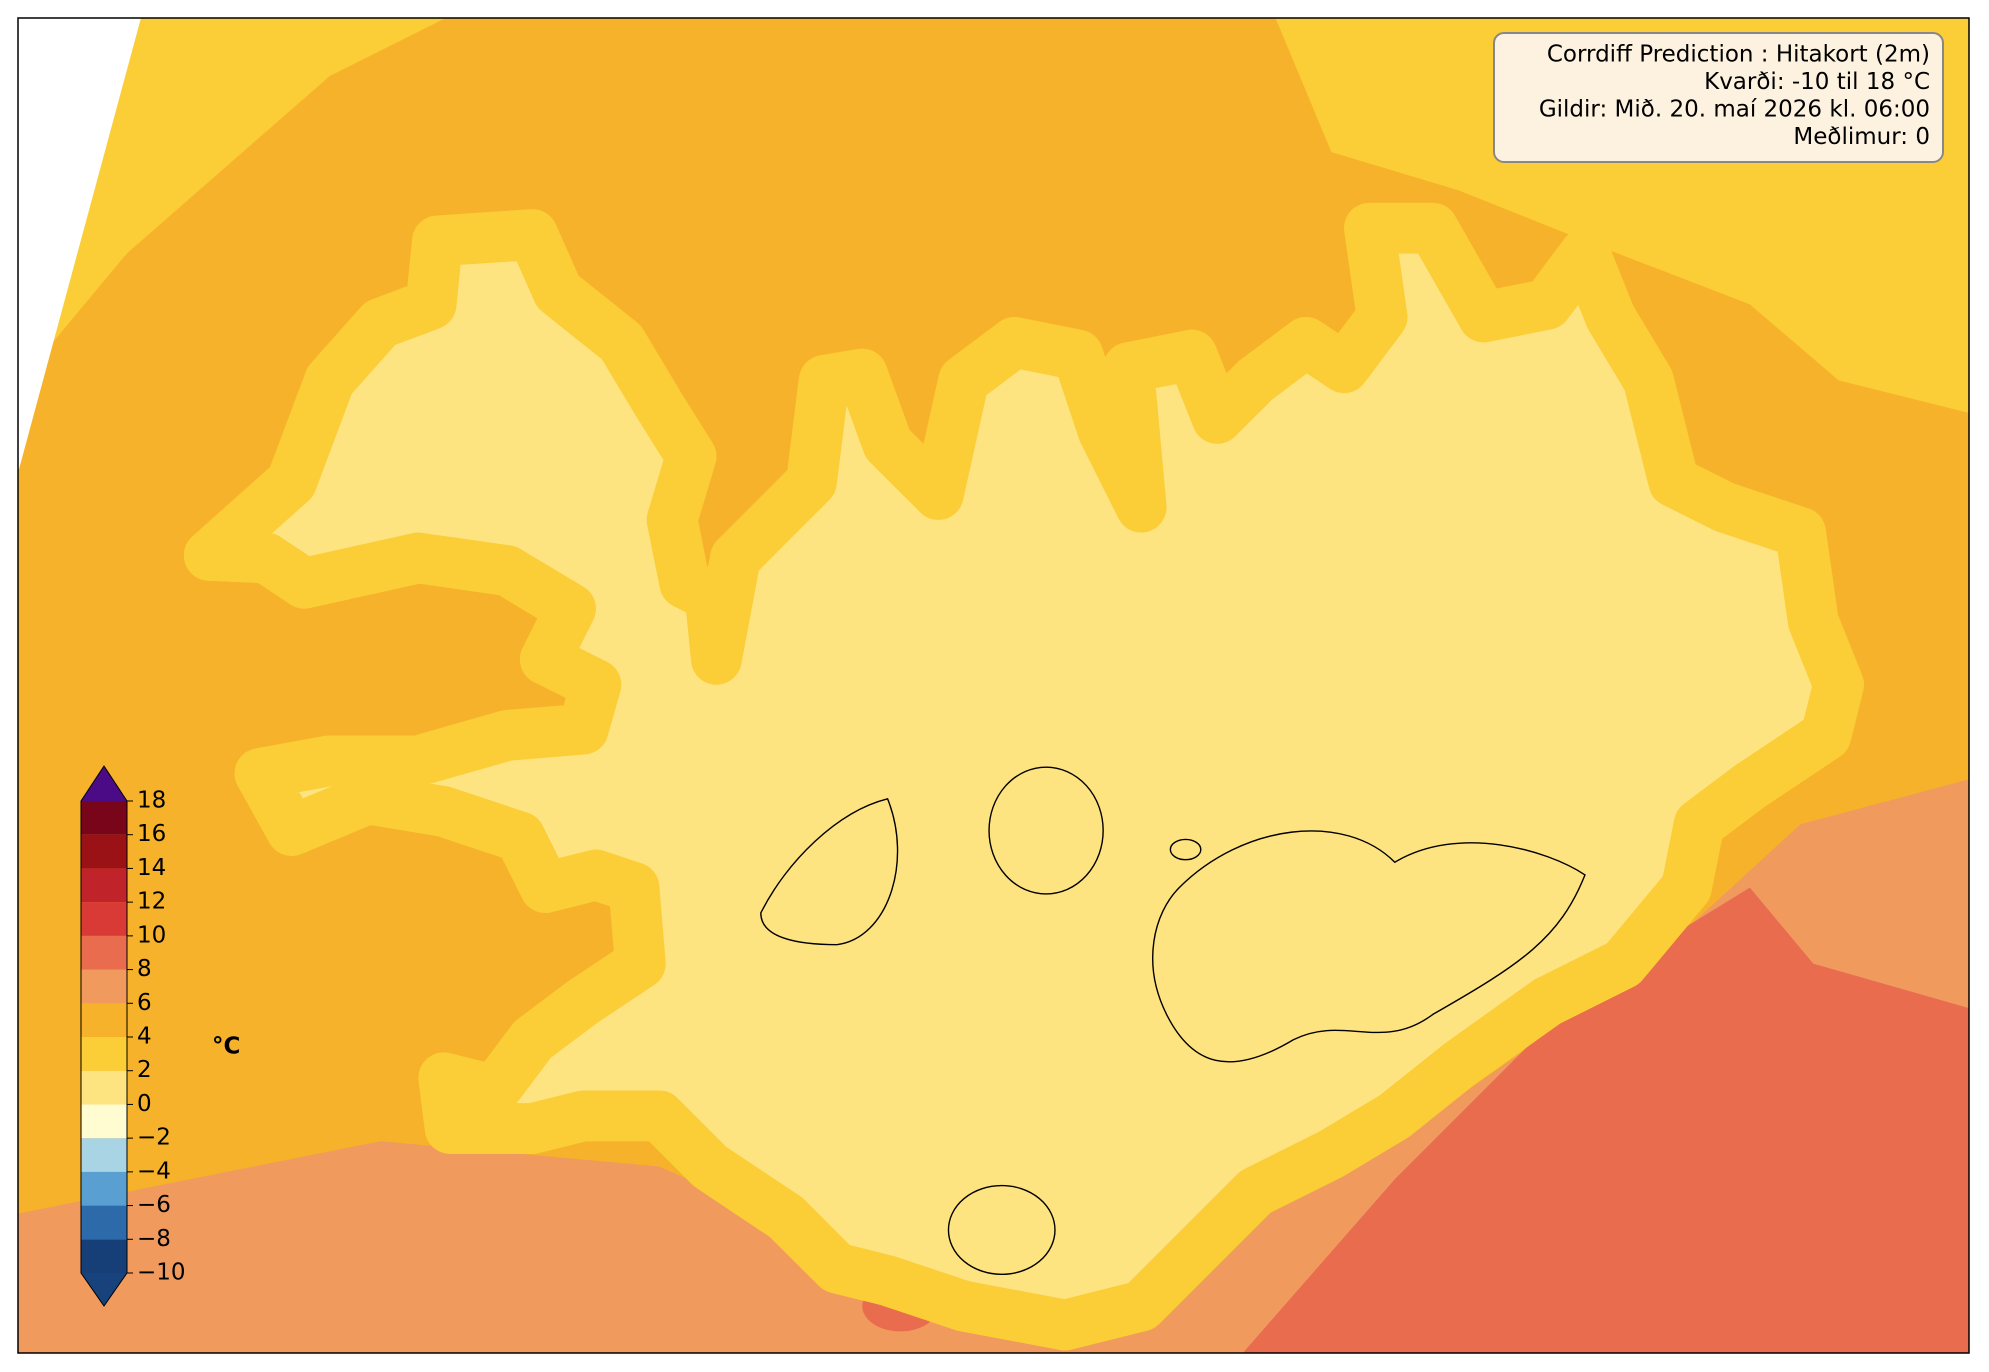 Image resolution: width=1989 pixels, height=1372 pixels. Describe the element at coordinates (151, 868) in the screenshot. I see `colorbar-tick-label: 14` at that location.